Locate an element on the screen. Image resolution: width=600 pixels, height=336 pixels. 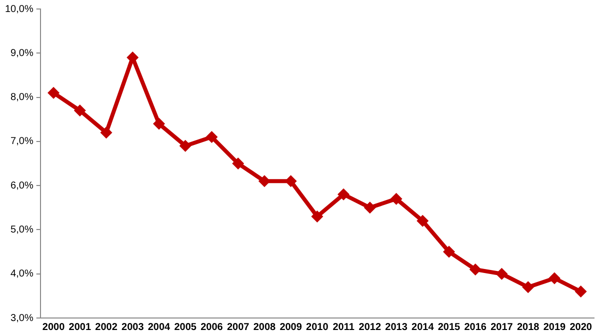
x-tick-label: 2000 is located at coordinates (54, 327).